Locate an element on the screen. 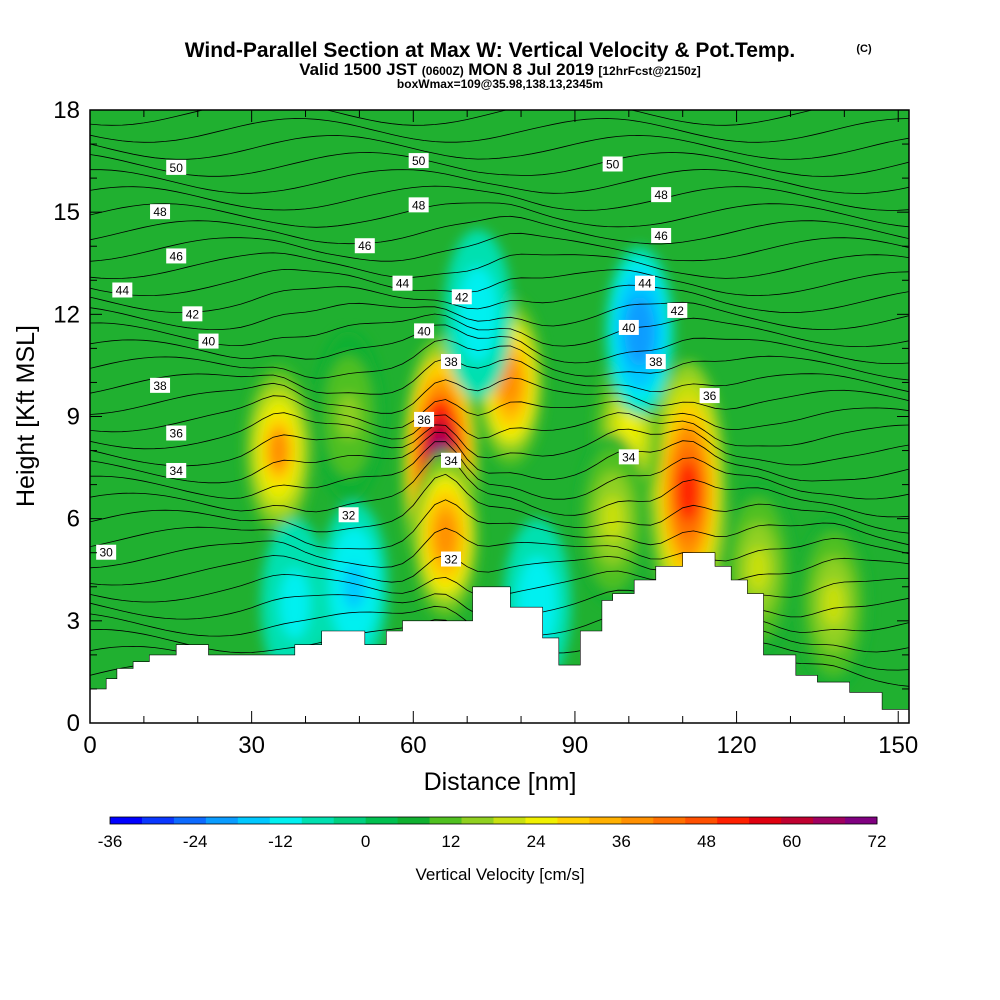 This screenshot has height=1000, width=1000. isentrope-label: 32 is located at coordinates (451, 559).